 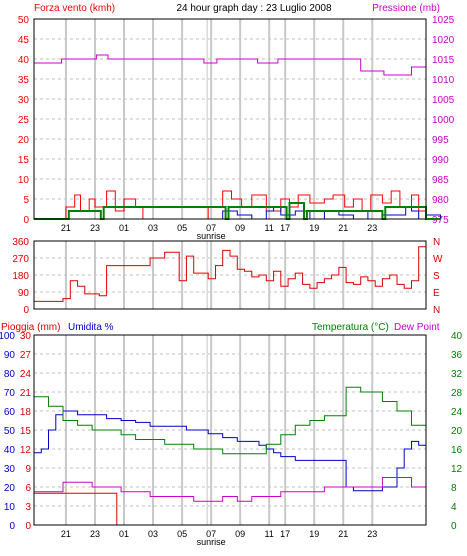 What do you see at coordinates (20, 259) in the screenshot?
I see `direction-tick-label: 270` at bounding box center [20, 259].